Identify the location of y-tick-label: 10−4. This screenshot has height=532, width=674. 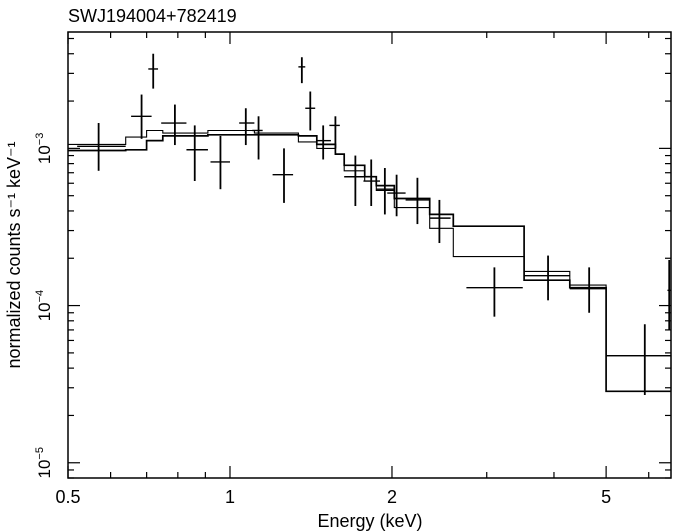
(44, 305).